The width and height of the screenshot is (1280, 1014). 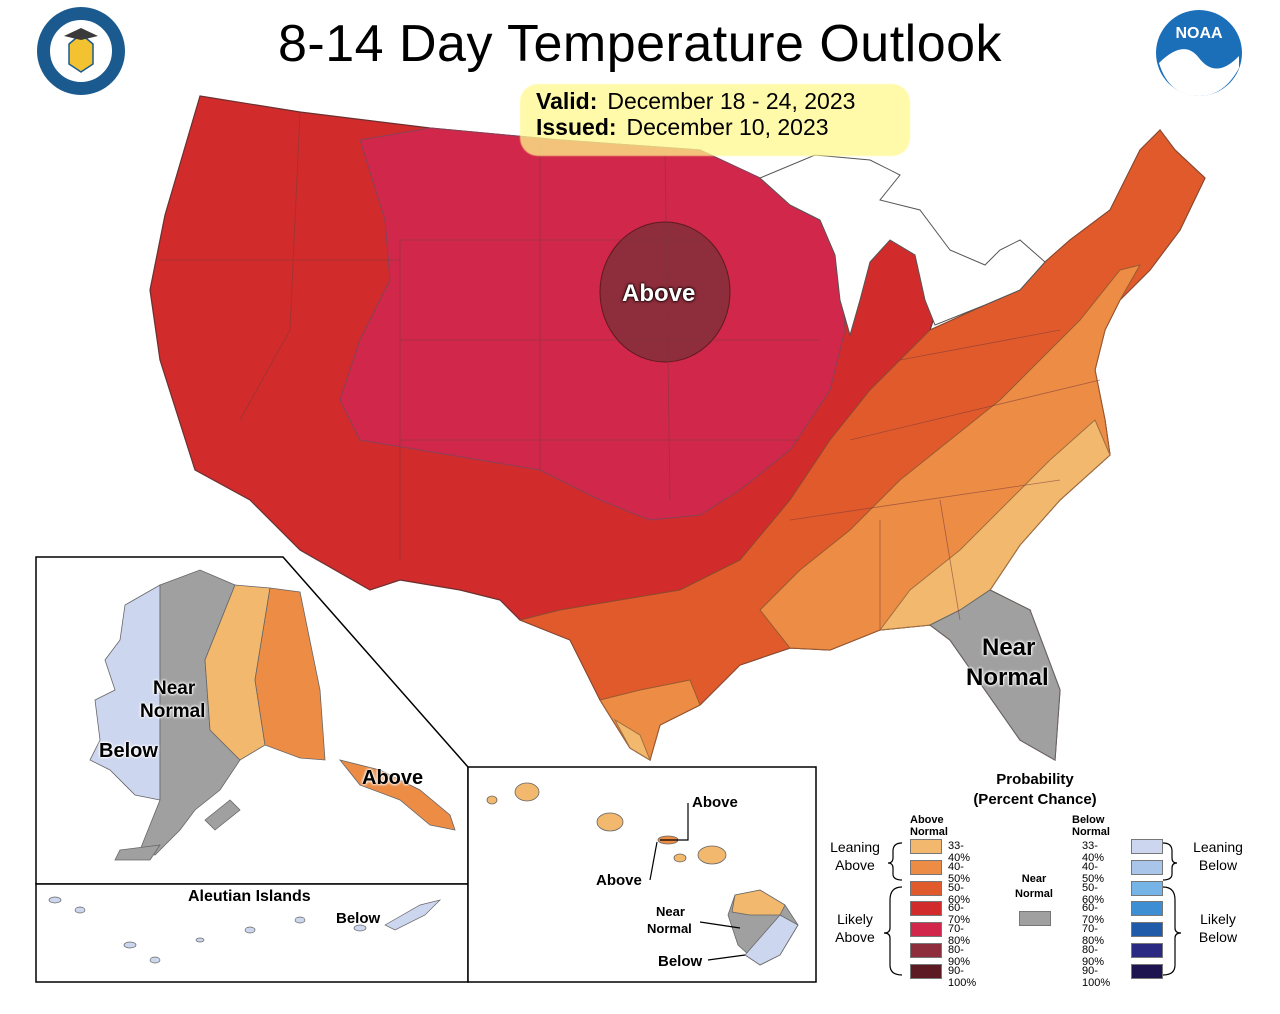 I want to click on legend-above-range: 80-90%, so click(x=959, y=956).